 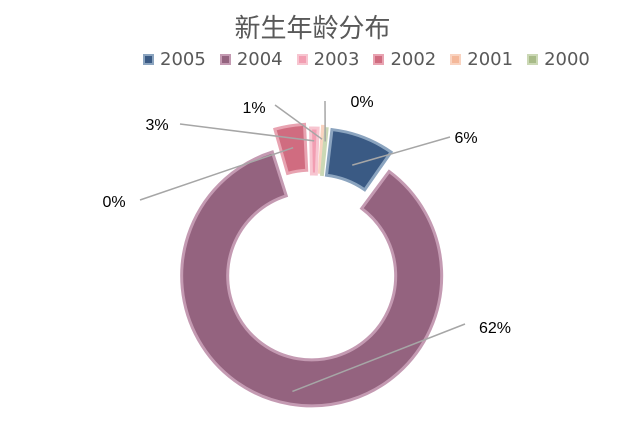 What do you see at coordinates (361, 102) in the screenshot?
I see `data-label-2000: 0%` at bounding box center [361, 102].